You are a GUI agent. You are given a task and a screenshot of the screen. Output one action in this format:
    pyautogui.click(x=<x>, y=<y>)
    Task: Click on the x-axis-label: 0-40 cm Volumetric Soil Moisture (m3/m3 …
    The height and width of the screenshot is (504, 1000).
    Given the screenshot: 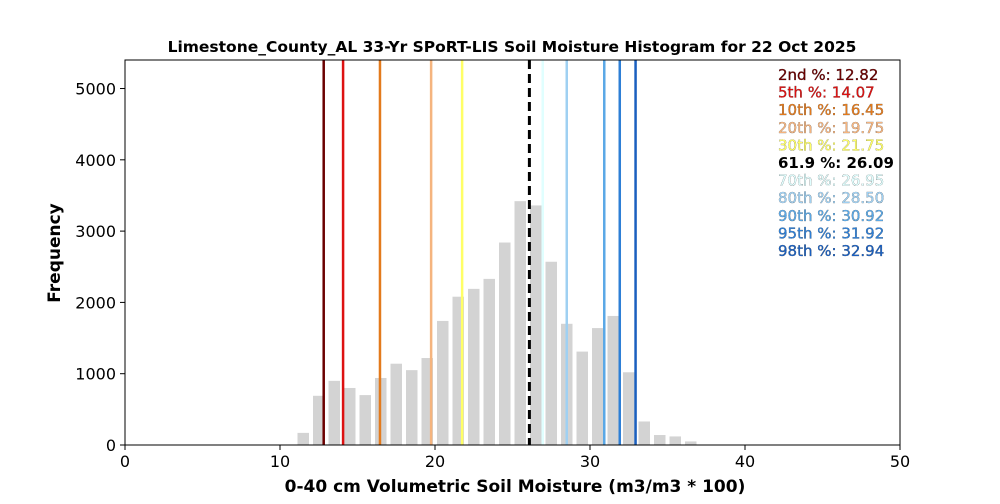 What is the action you would take?
    pyautogui.click(x=515, y=487)
    